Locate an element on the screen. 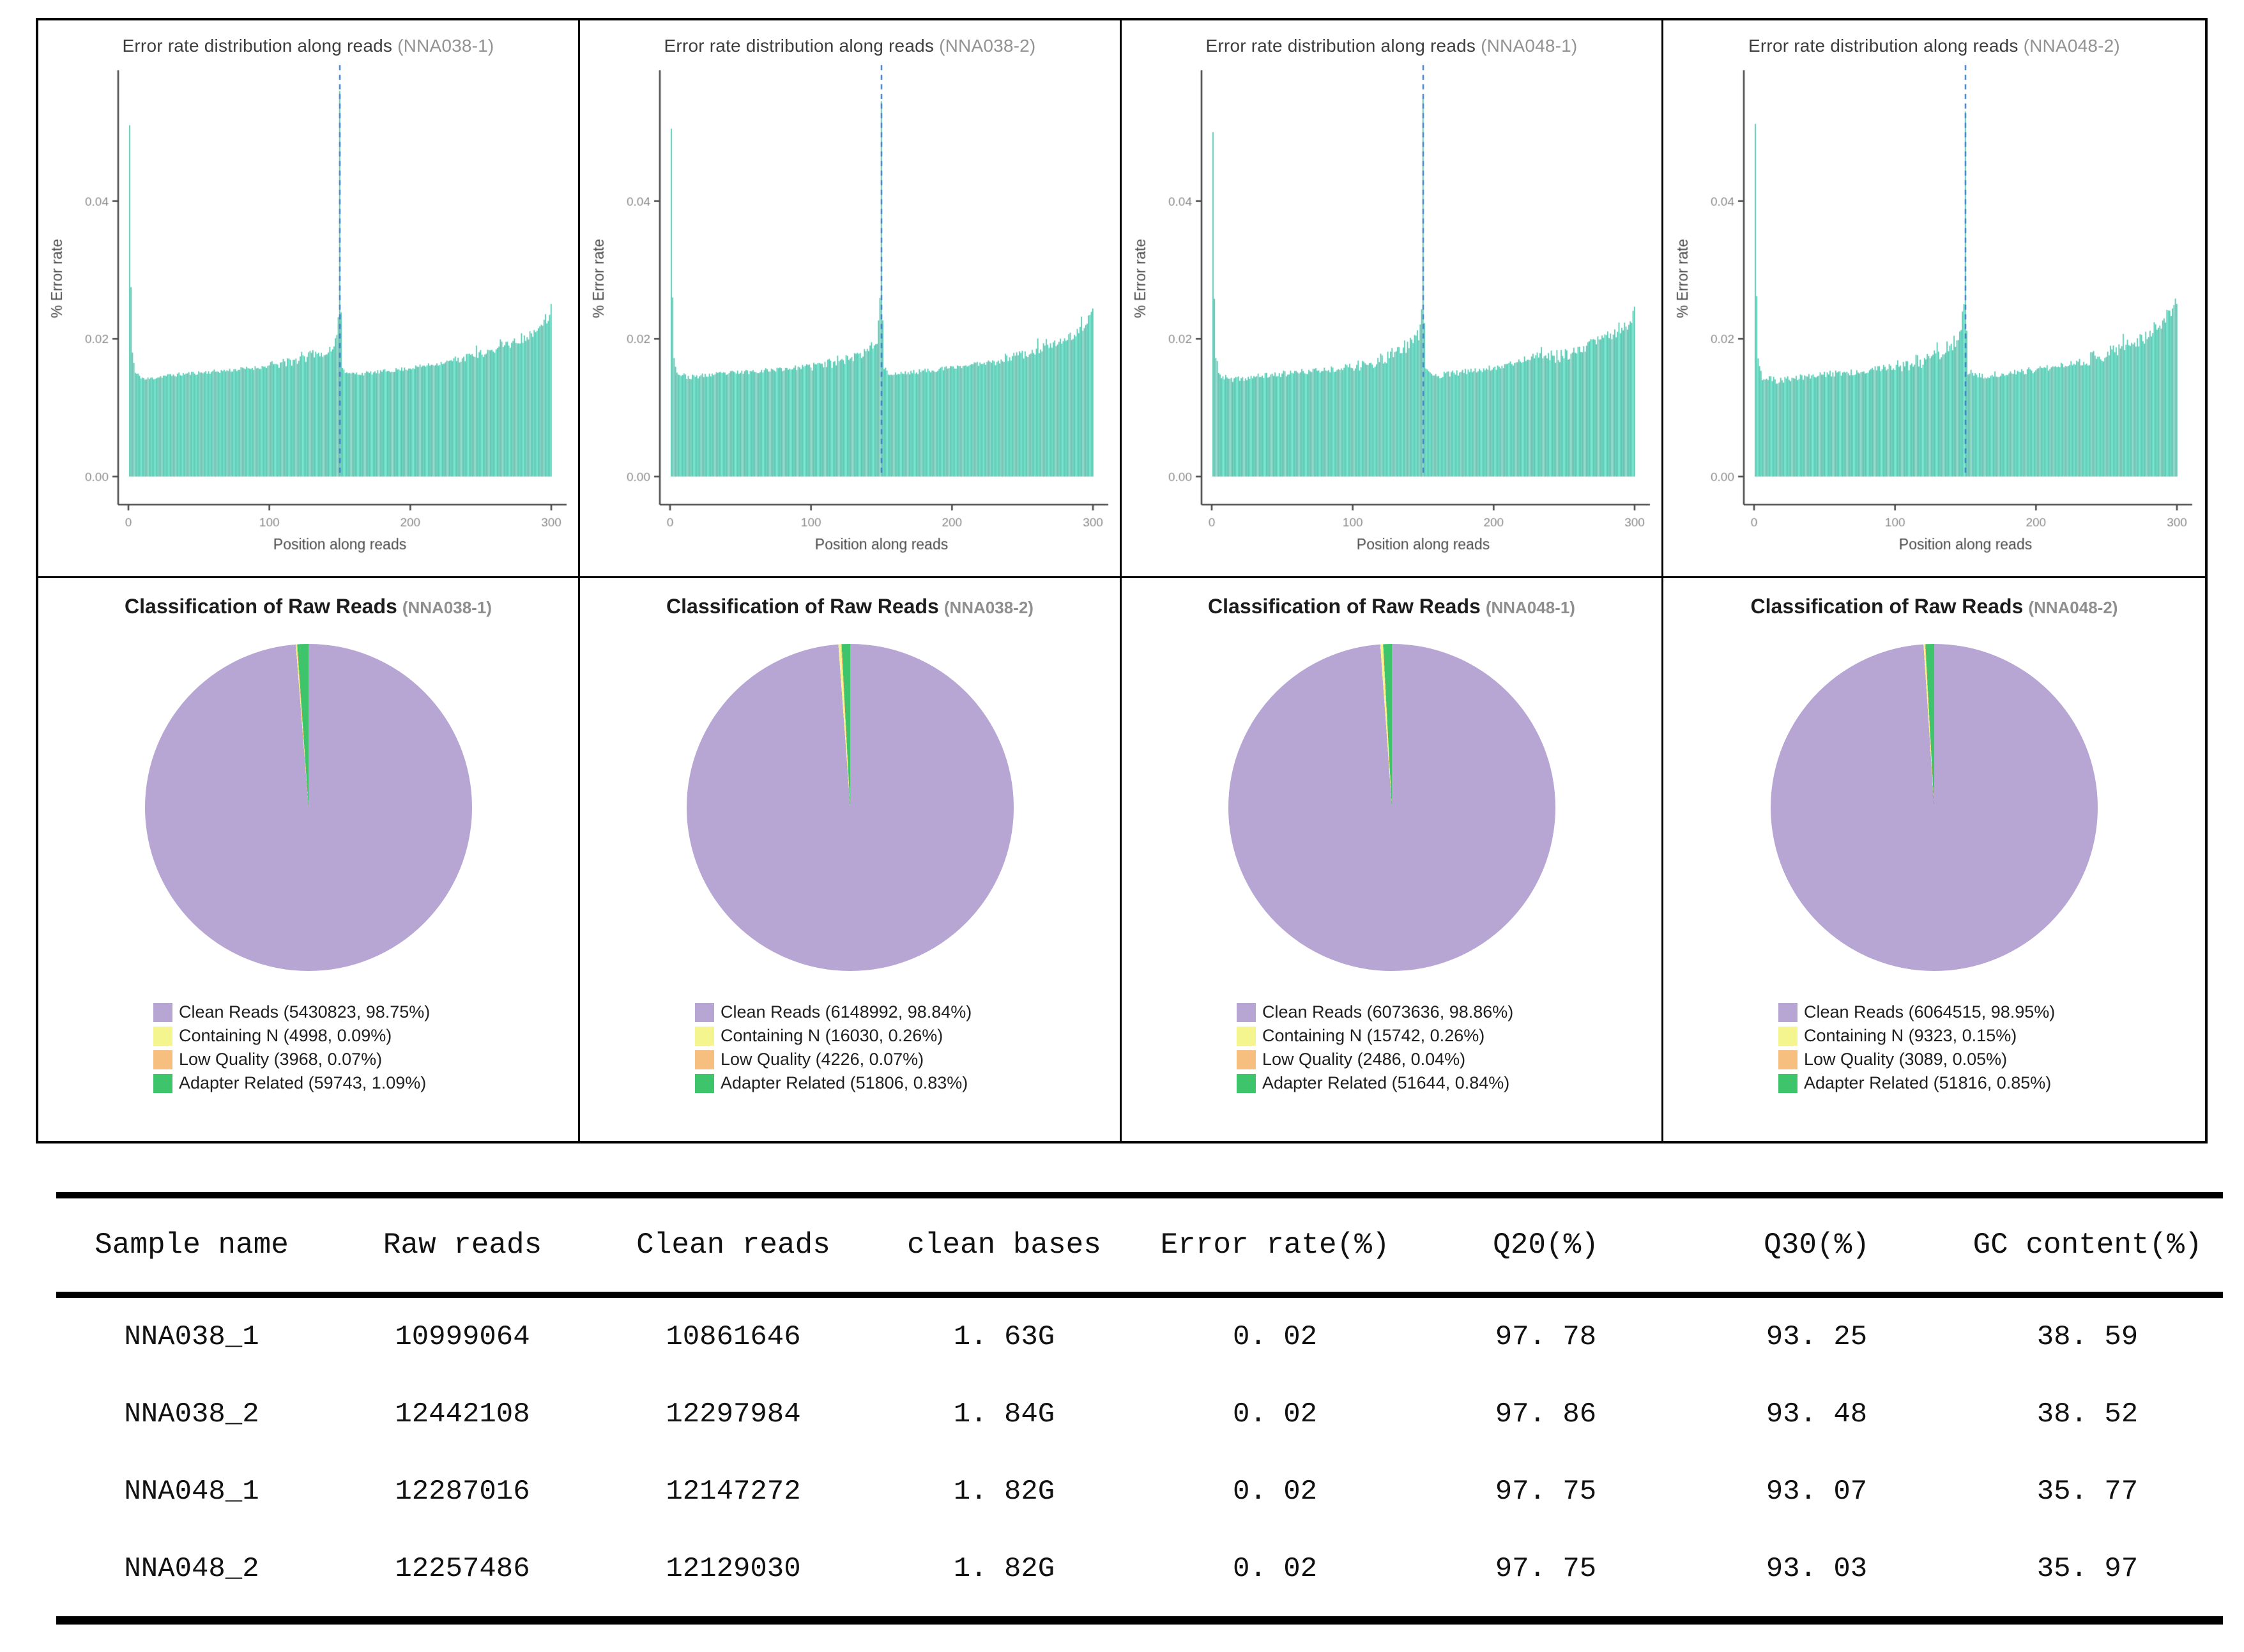 This screenshot has width=2244, height=1652. cell-q20: 97. 86 is located at coordinates (1546, 1414).